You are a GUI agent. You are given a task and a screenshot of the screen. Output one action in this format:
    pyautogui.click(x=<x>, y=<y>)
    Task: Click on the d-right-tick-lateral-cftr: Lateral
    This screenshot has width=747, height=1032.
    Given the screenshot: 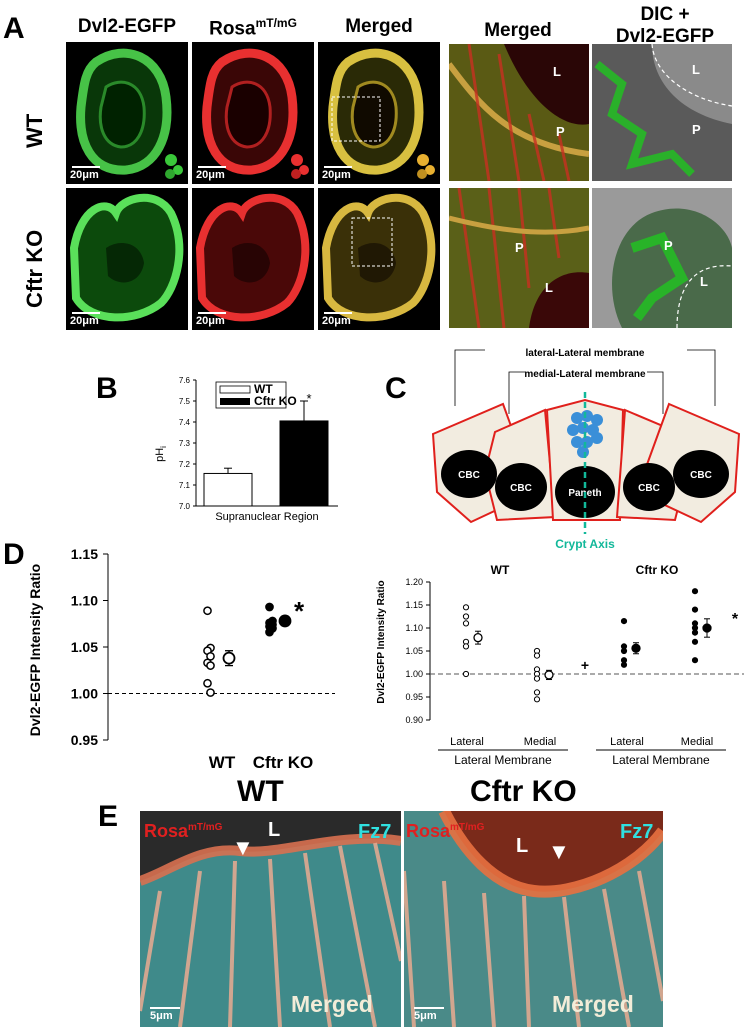 What is the action you would take?
    pyautogui.click(x=627, y=742)
    